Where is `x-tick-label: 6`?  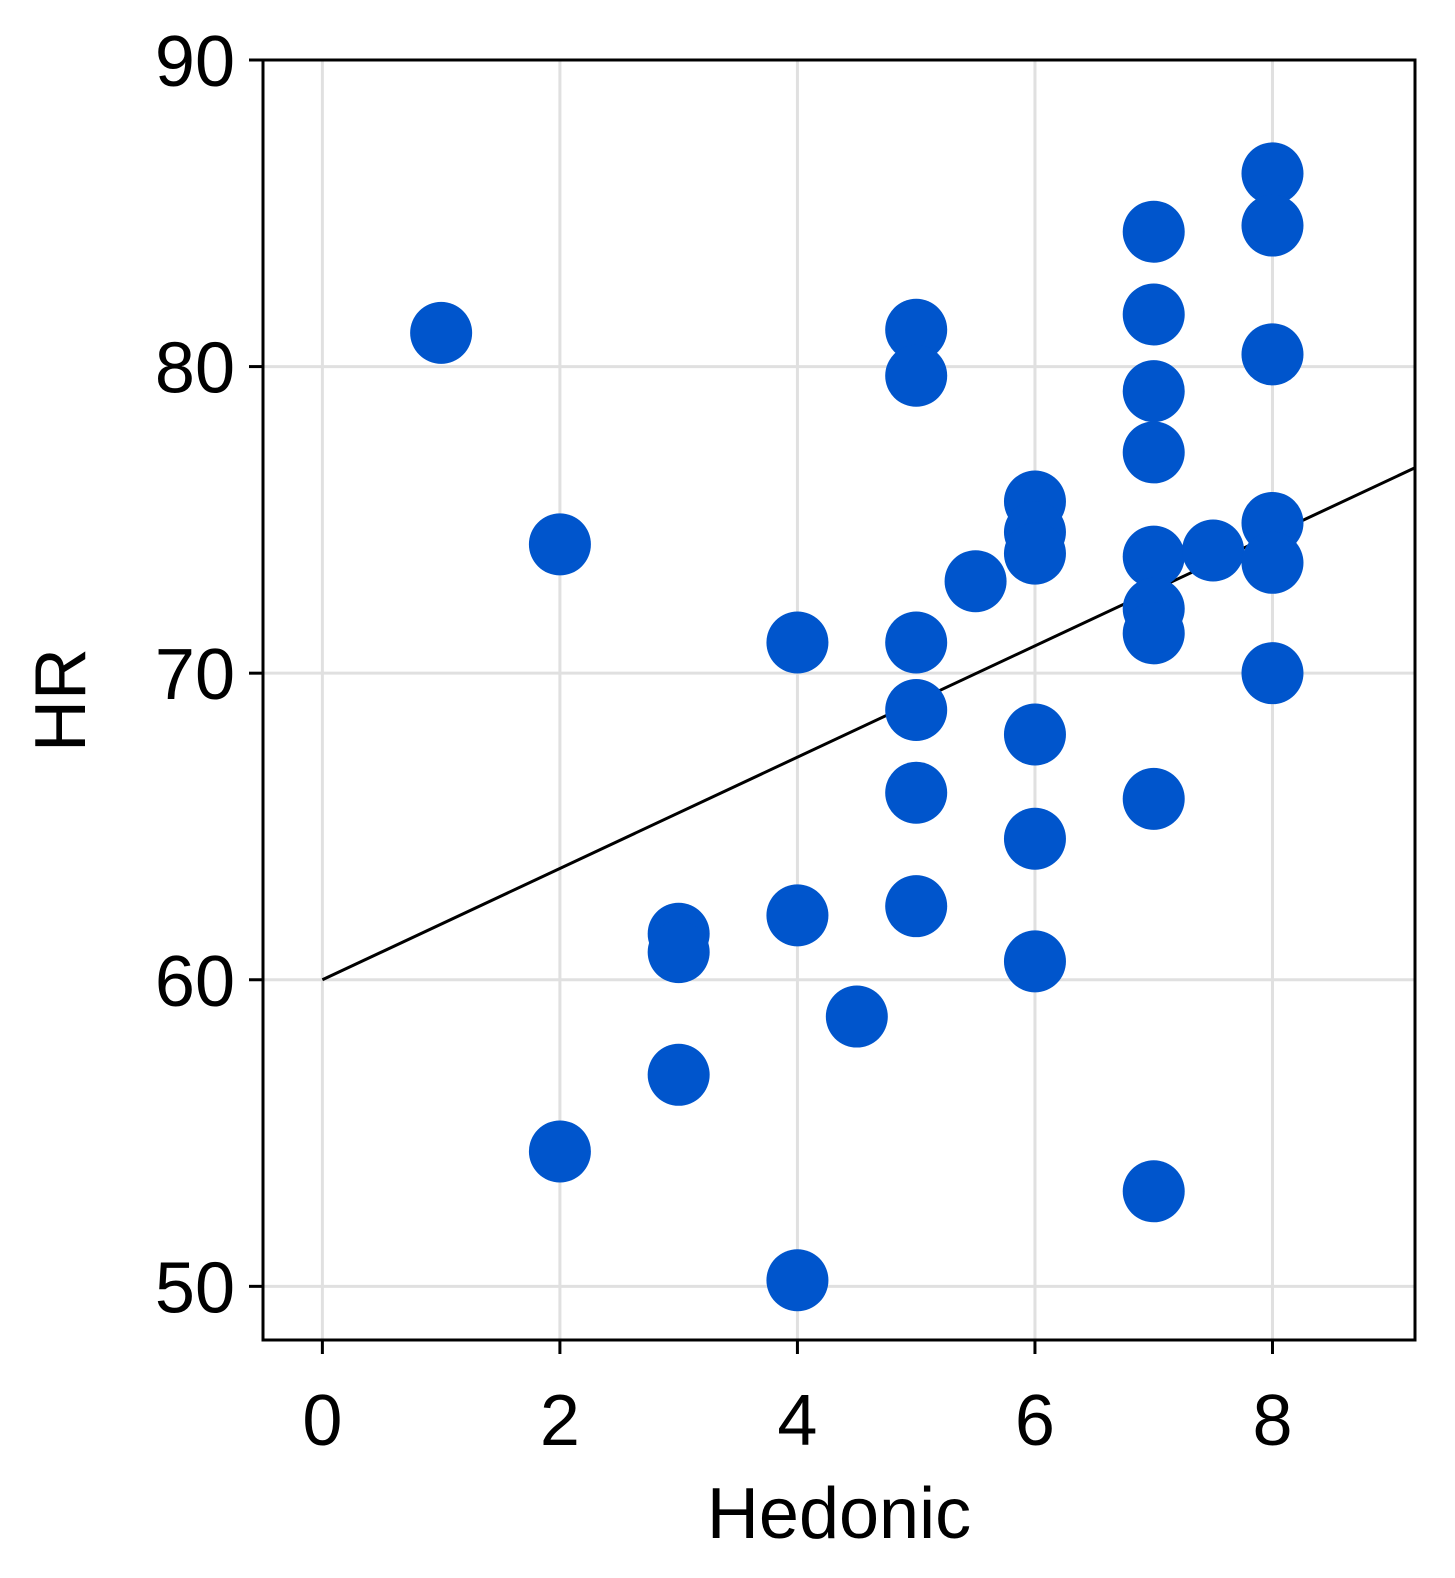
x-tick-label: 6 is located at coordinates (1035, 1421).